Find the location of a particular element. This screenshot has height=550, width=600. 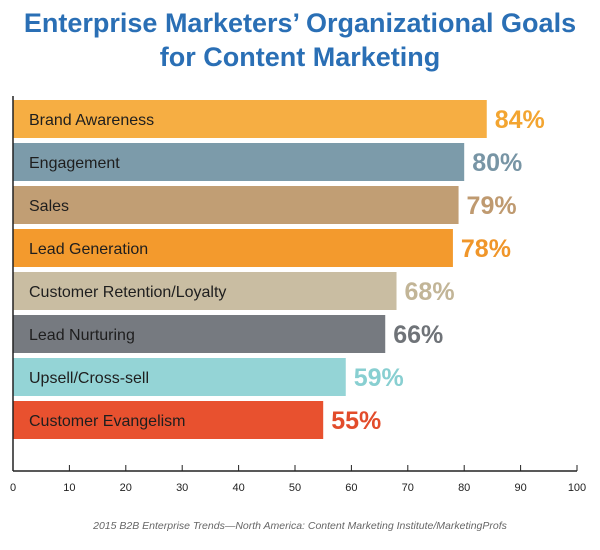

x-tick-label: 10 is located at coordinates (69, 488).